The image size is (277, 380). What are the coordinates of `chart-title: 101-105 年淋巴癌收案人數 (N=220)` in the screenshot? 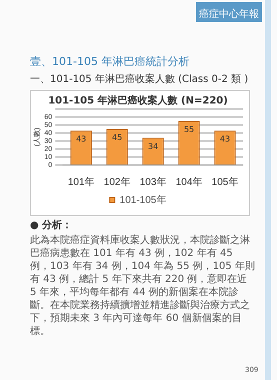 It's located at (138, 100).